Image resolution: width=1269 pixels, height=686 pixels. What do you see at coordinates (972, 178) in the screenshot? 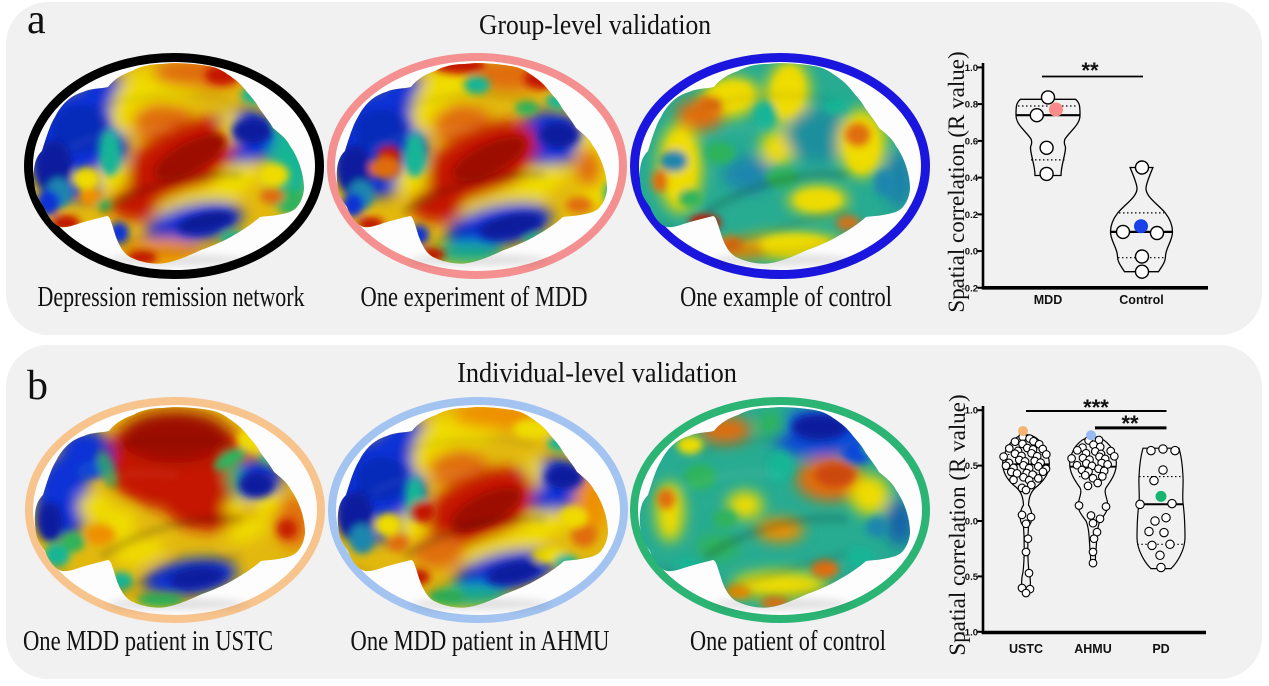
I see `svg-text: 0.4` at bounding box center [972, 178].